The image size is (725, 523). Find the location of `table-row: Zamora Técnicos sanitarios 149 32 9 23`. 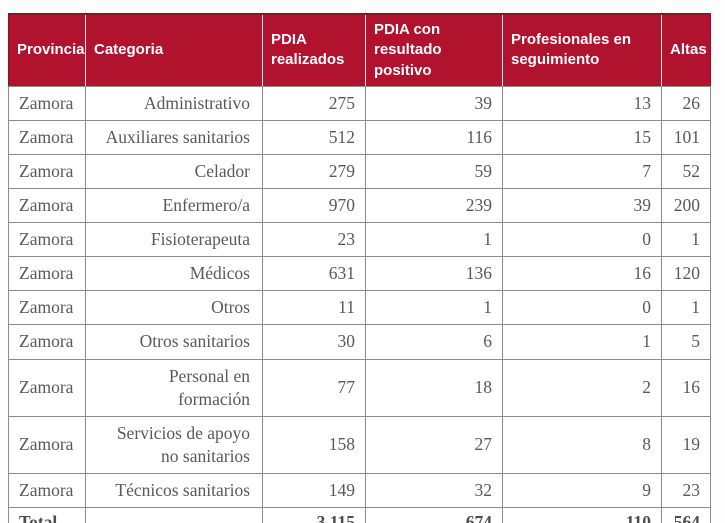

table-row: Zamora Técnicos sanitarios 149 32 9 23 is located at coordinates (359, 490).